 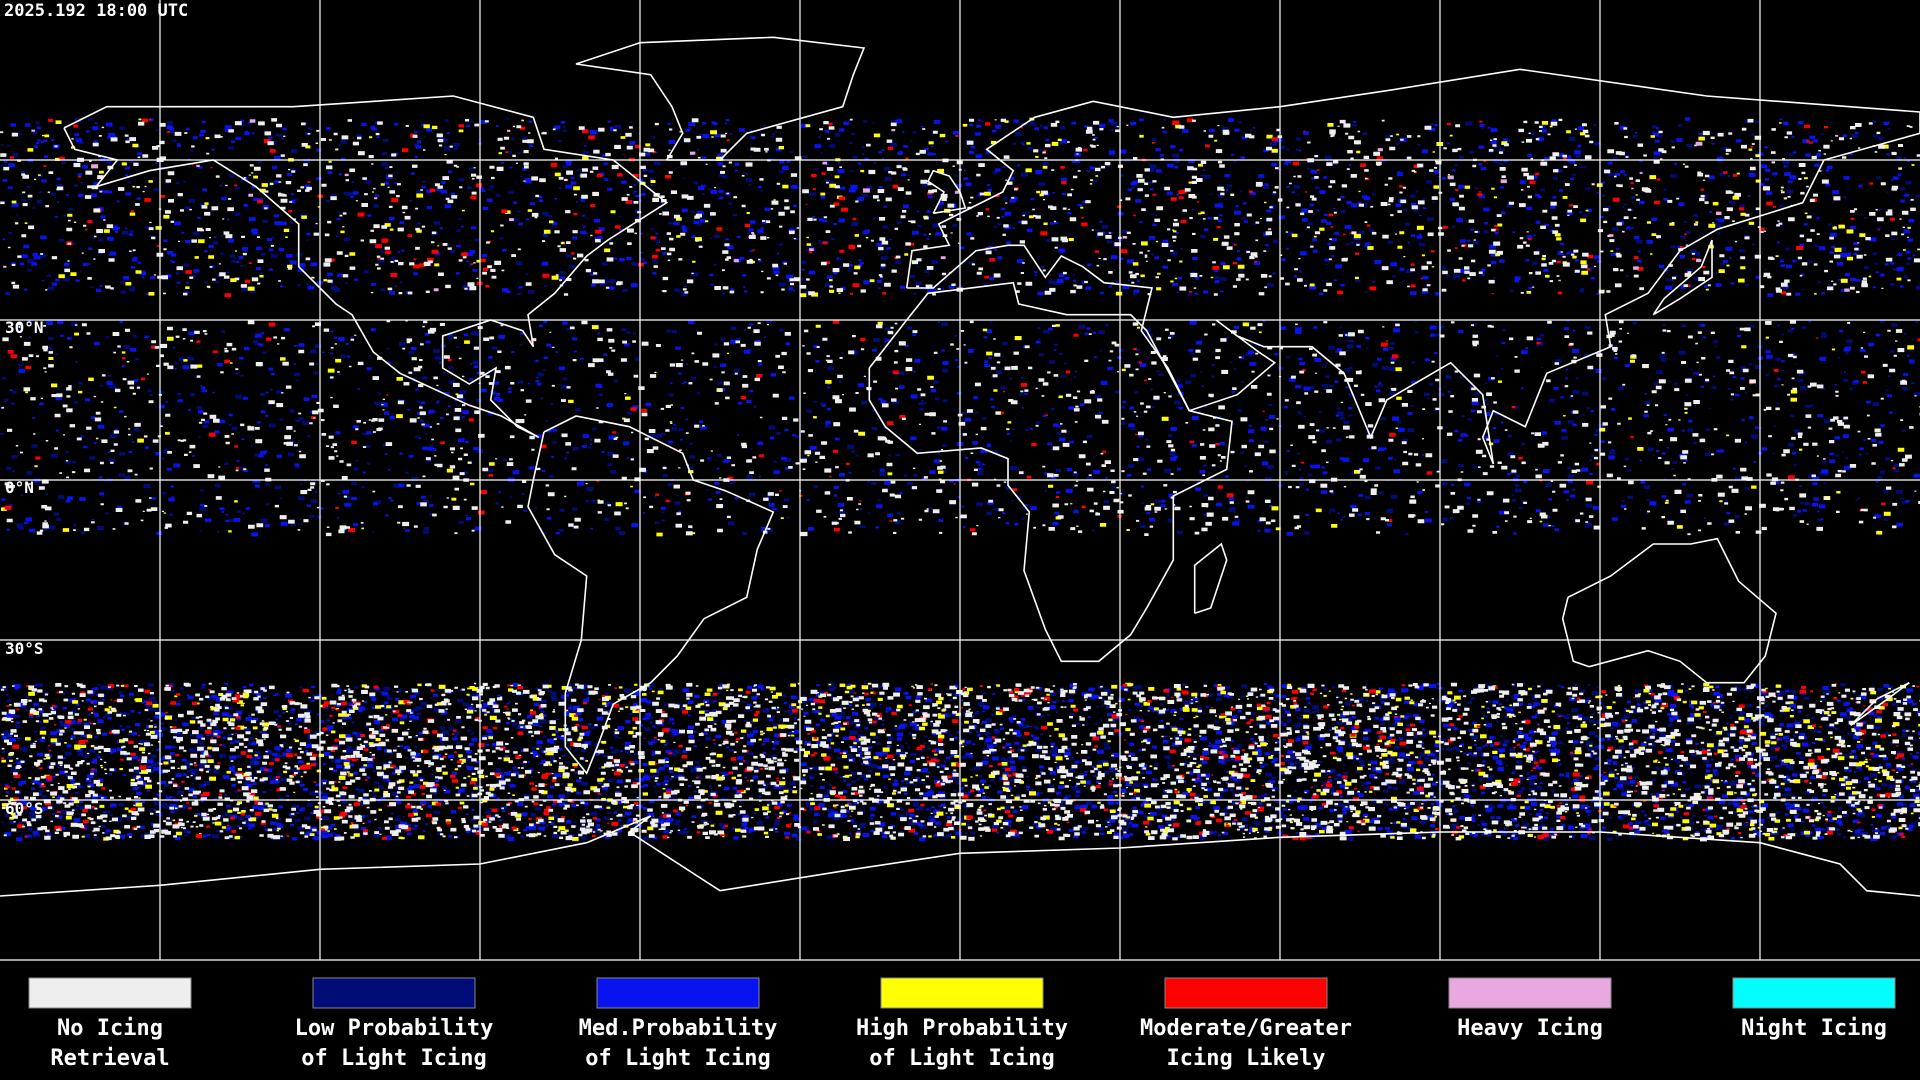 What do you see at coordinates (1246, 1028) in the screenshot?
I see `legend-label: Moderate/Greater` at bounding box center [1246, 1028].